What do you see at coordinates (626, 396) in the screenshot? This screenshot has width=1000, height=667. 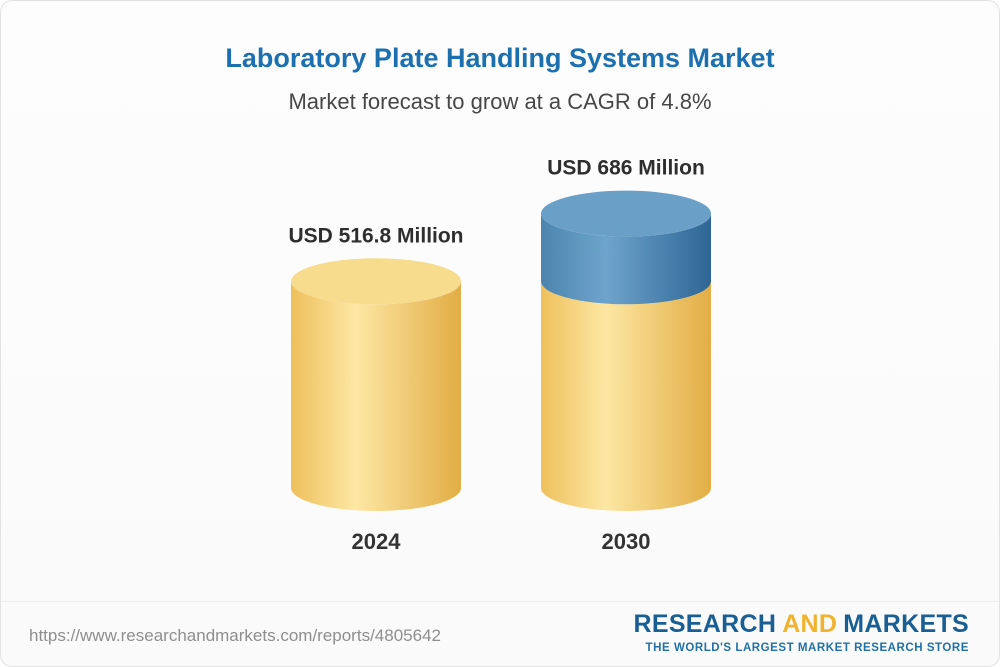 I see `cylinder-segment-yellow-2030` at bounding box center [626, 396].